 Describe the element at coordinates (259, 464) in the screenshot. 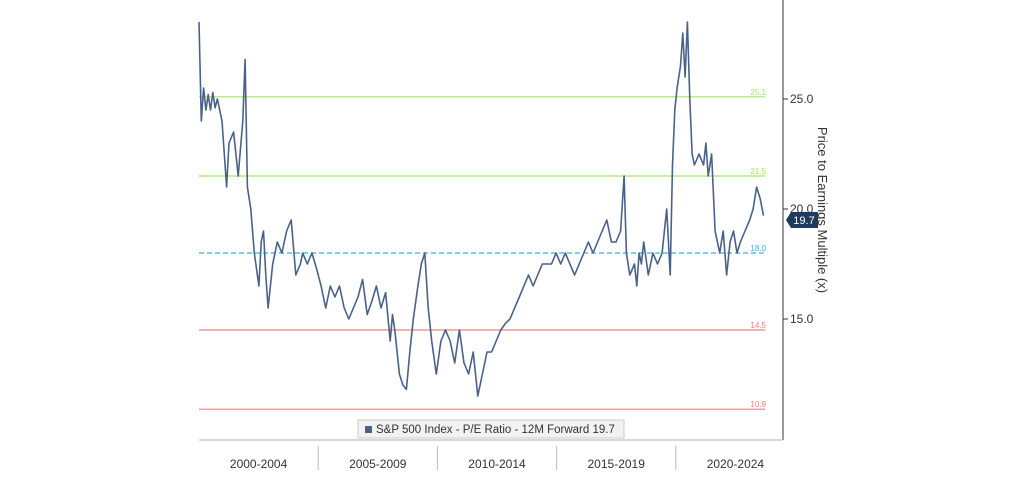

I see `x-period-label-0: 2000-2004` at that location.